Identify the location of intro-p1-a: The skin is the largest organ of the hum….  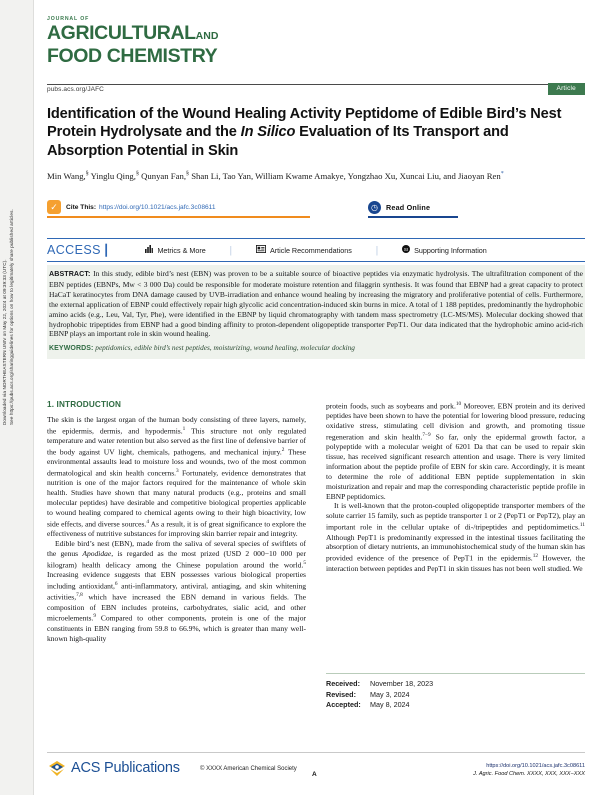
(176, 425).